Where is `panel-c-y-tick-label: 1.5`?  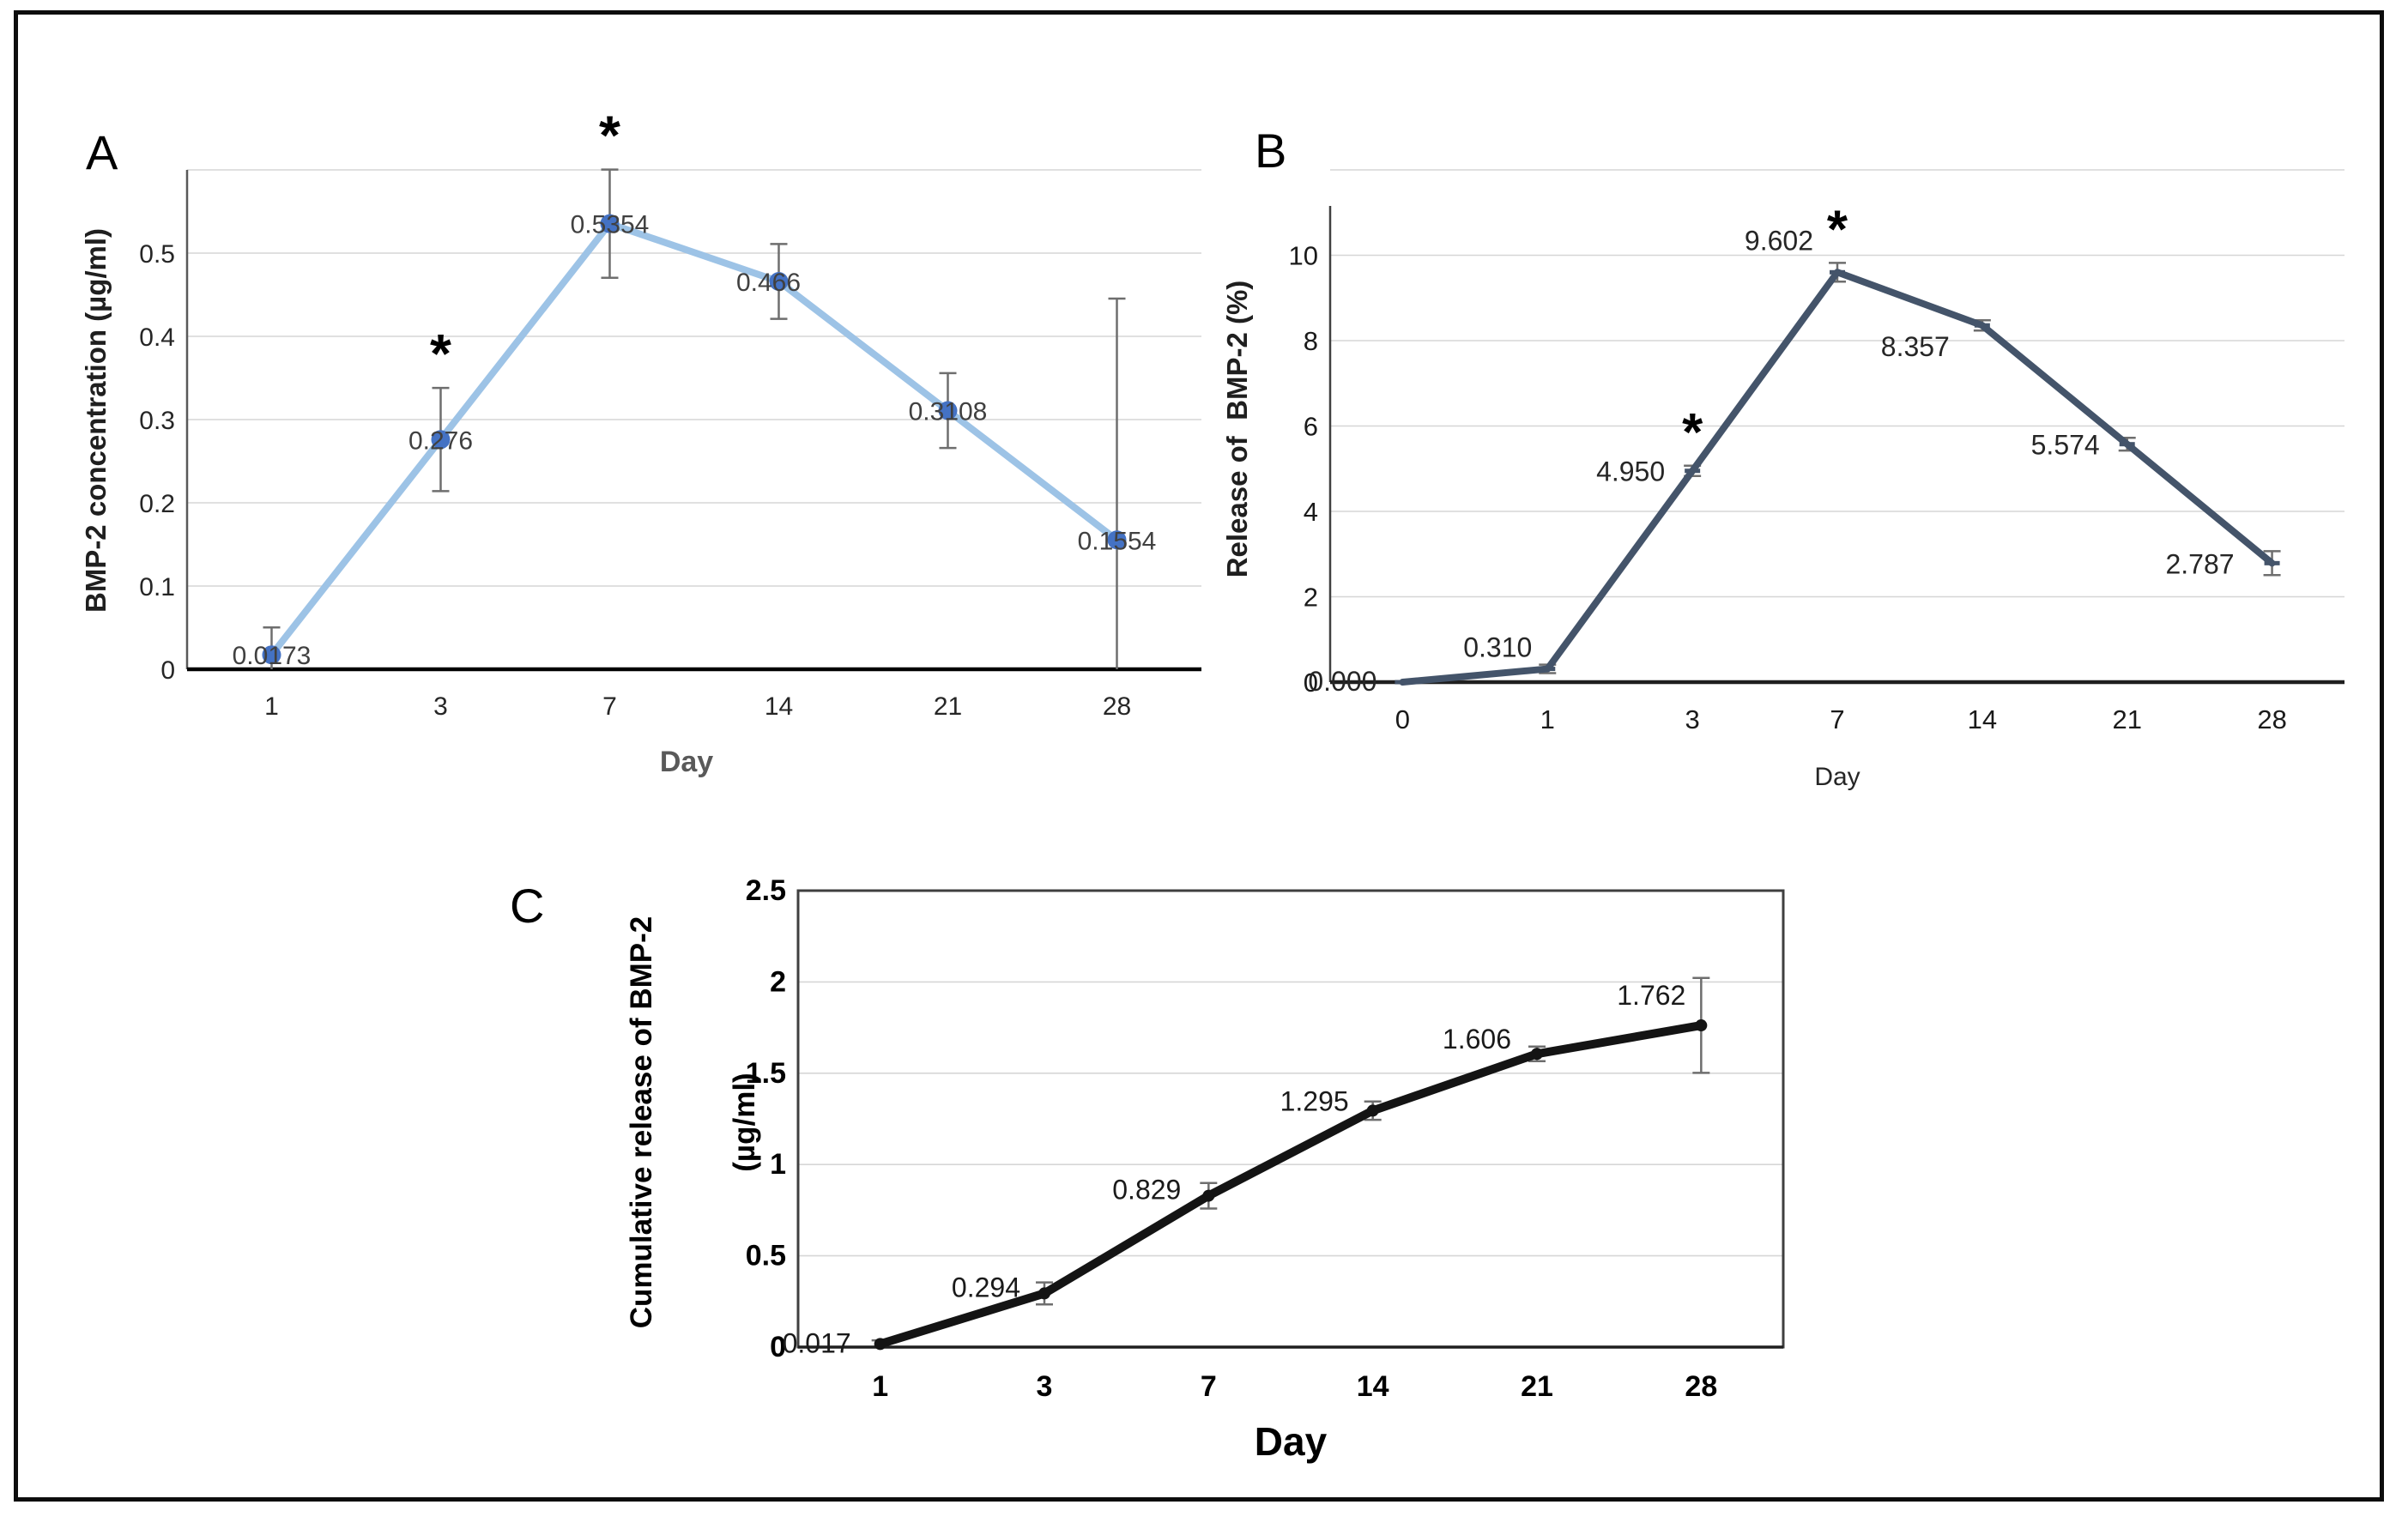
panel-c-y-tick-label: 1.5 is located at coordinates (766, 1073).